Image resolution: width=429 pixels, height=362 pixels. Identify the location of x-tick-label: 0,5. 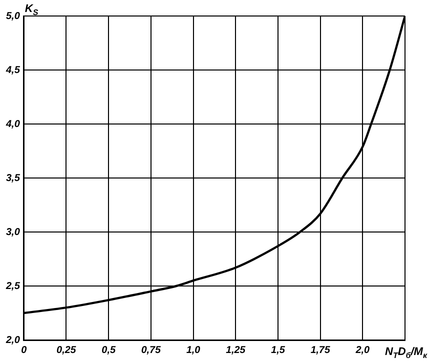
(109, 350).